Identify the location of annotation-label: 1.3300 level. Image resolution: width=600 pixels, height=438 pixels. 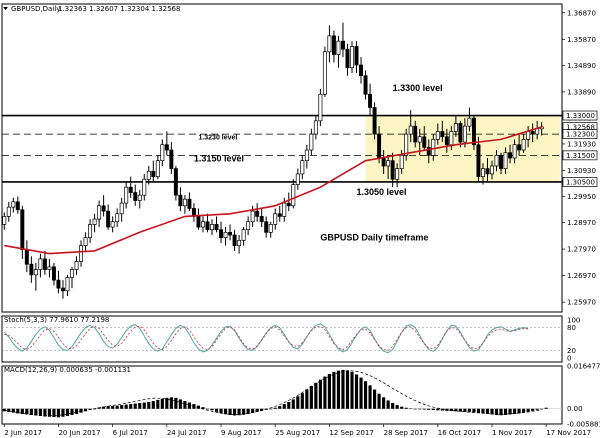
(418, 88).